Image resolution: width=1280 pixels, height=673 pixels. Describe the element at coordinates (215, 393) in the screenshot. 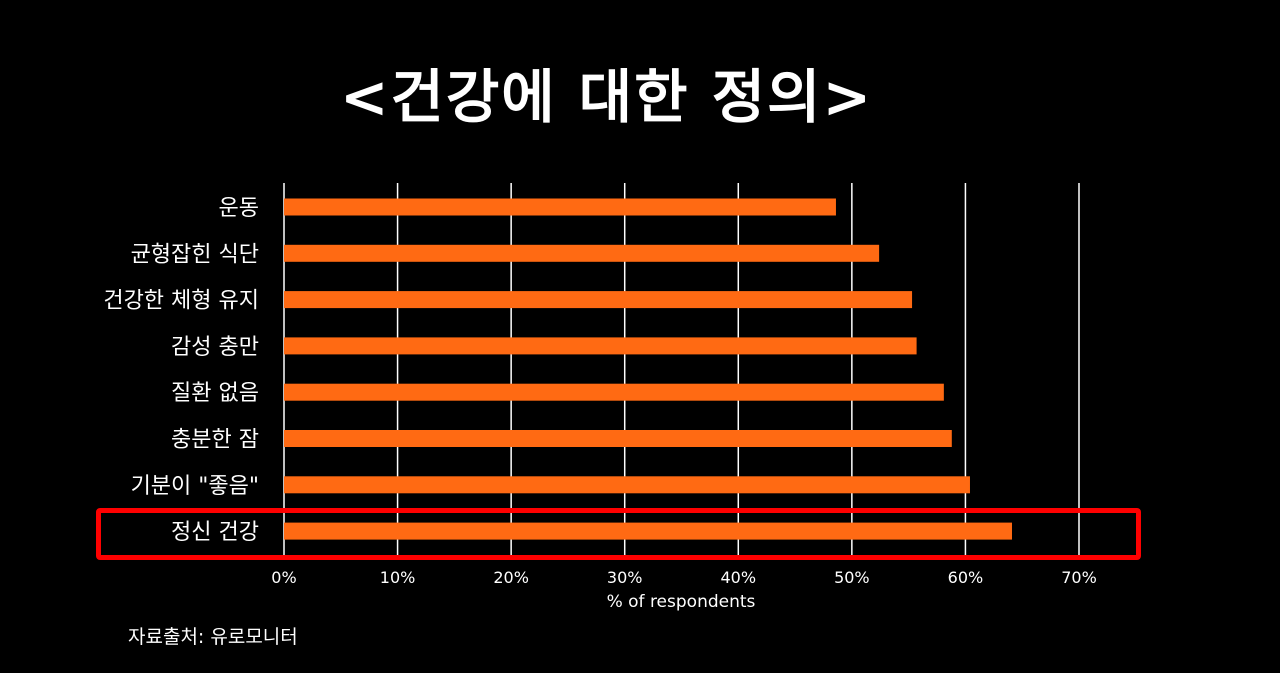

I see `category-label: 질환 없음` at that location.